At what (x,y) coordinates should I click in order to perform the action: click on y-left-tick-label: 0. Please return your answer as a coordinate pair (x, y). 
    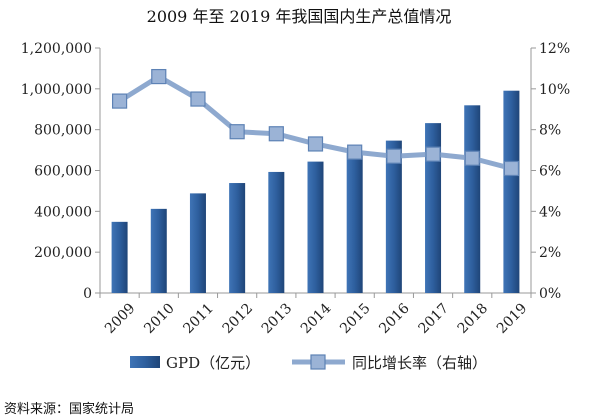
    Looking at the image, I should click on (87, 294).